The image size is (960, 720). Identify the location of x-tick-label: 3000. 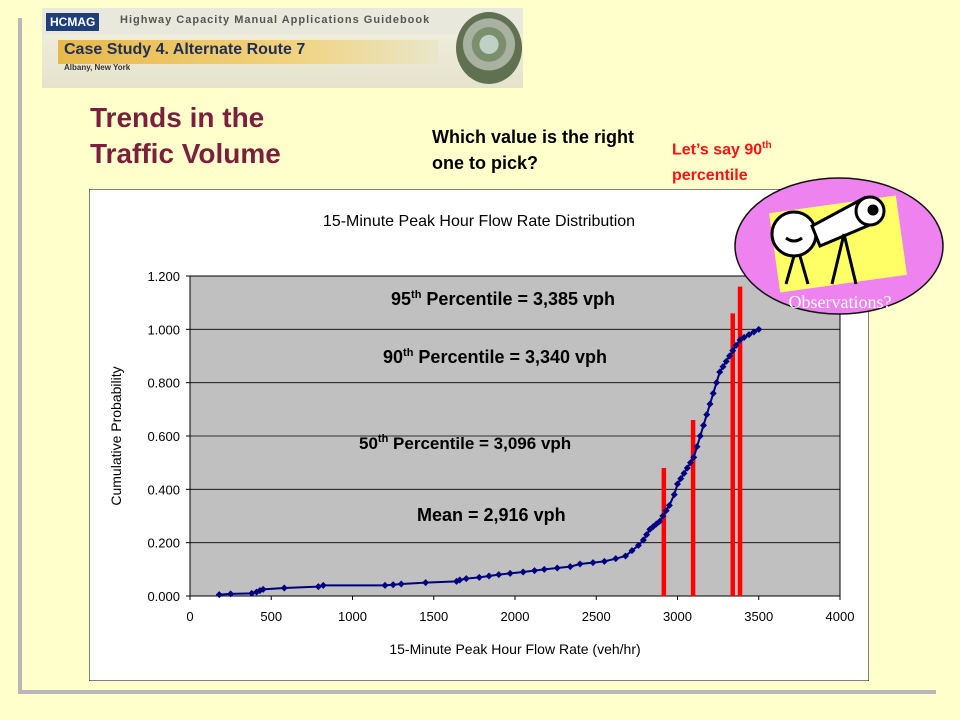
(677, 616).